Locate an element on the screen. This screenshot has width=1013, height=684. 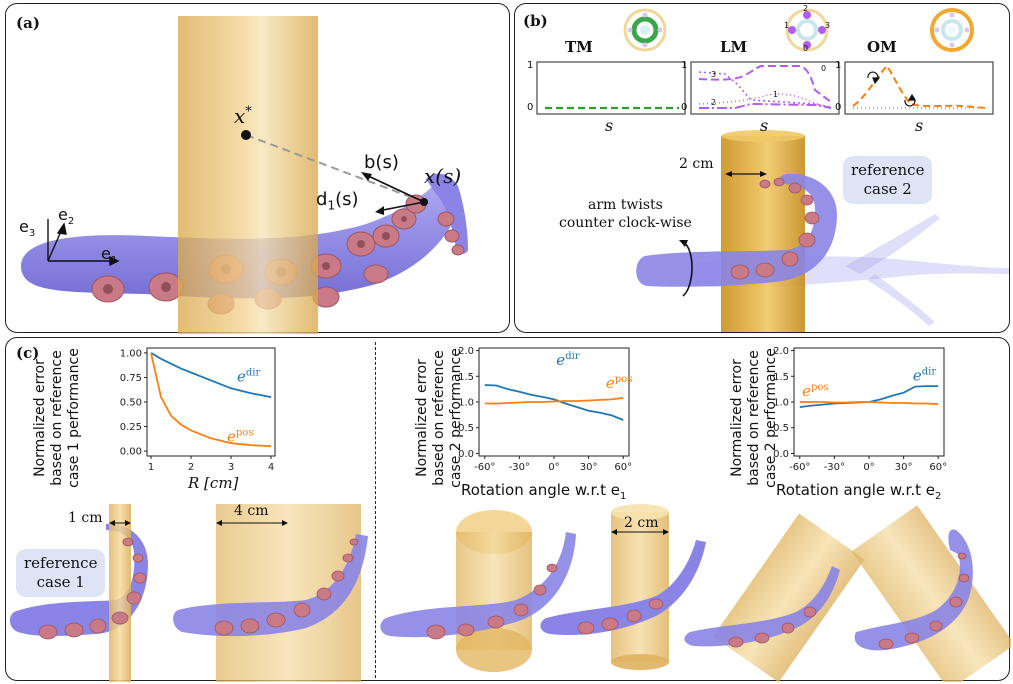
y-tick-label: 0.00 is located at coordinates (131, 452).